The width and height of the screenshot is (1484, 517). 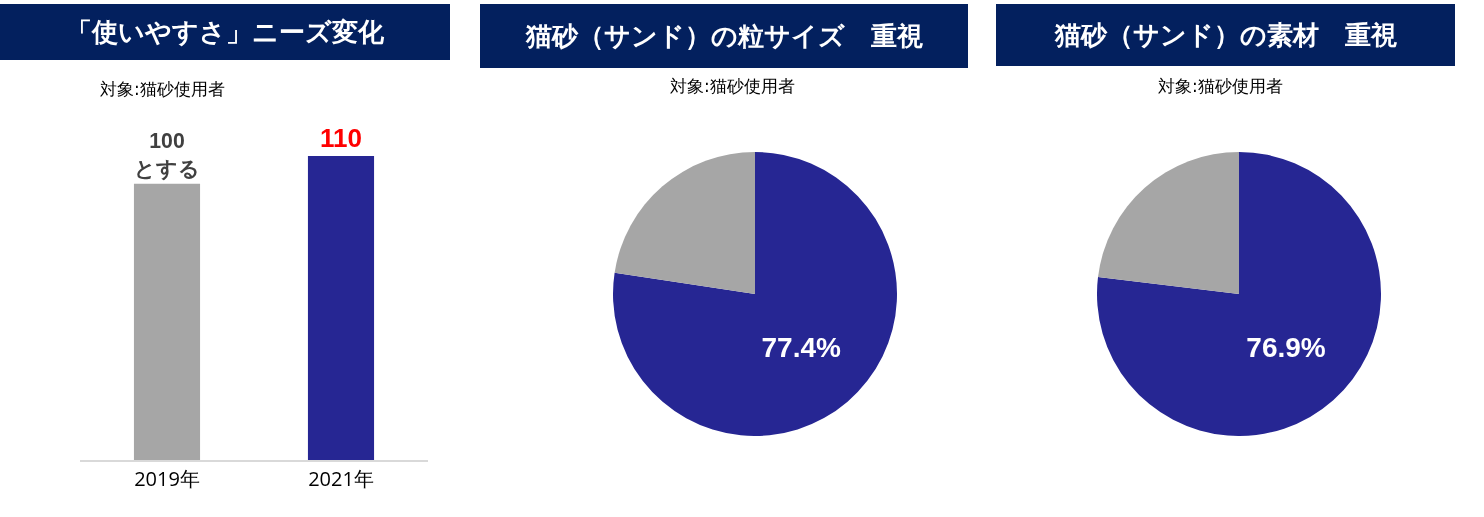 I want to click on data-label: 76.9%, so click(x=1286, y=347).